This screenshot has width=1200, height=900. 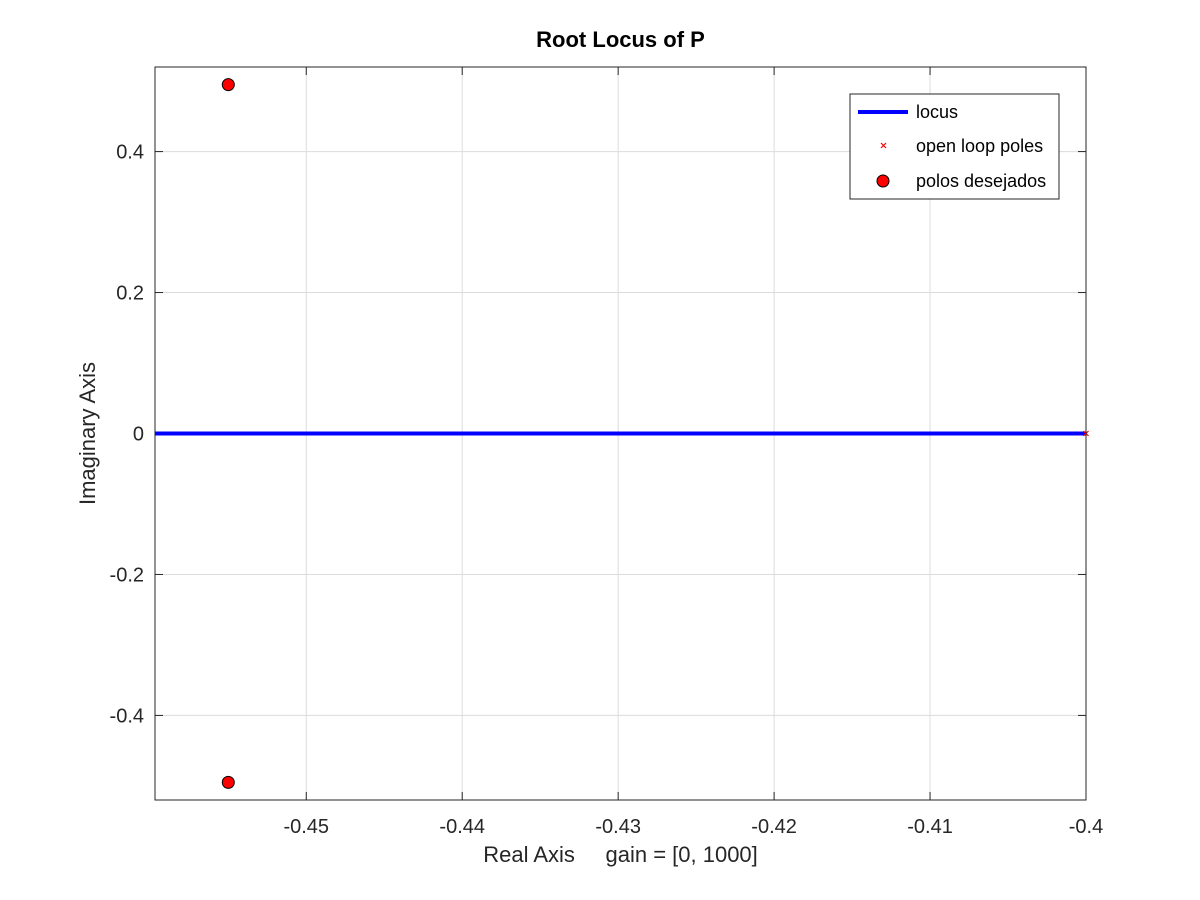 I want to click on x-tick-label: -0.44, so click(x=462, y=827).